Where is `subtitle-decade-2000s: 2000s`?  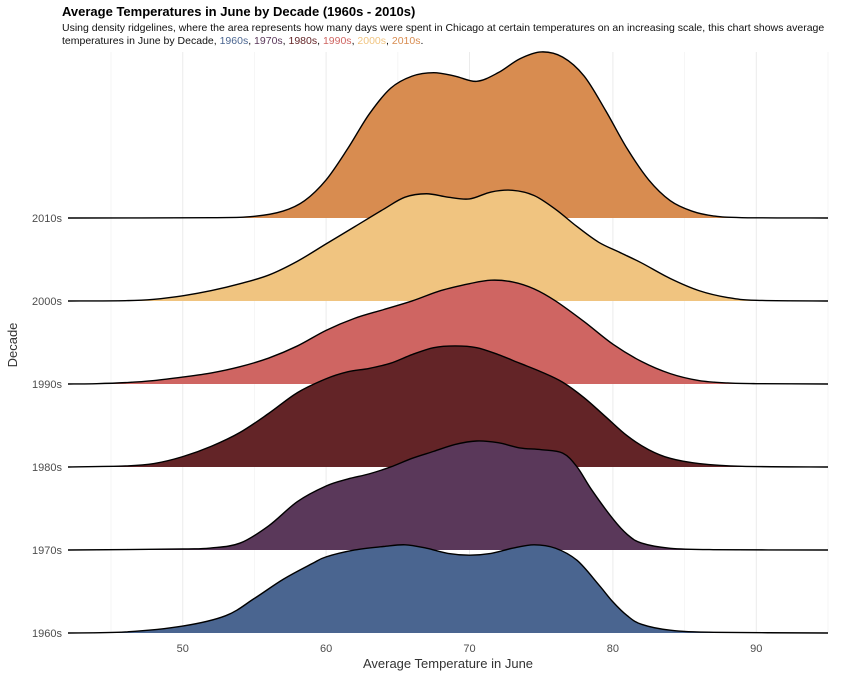 subtitle-decade-2000s: 2000s is located at coordinates (372, 41).